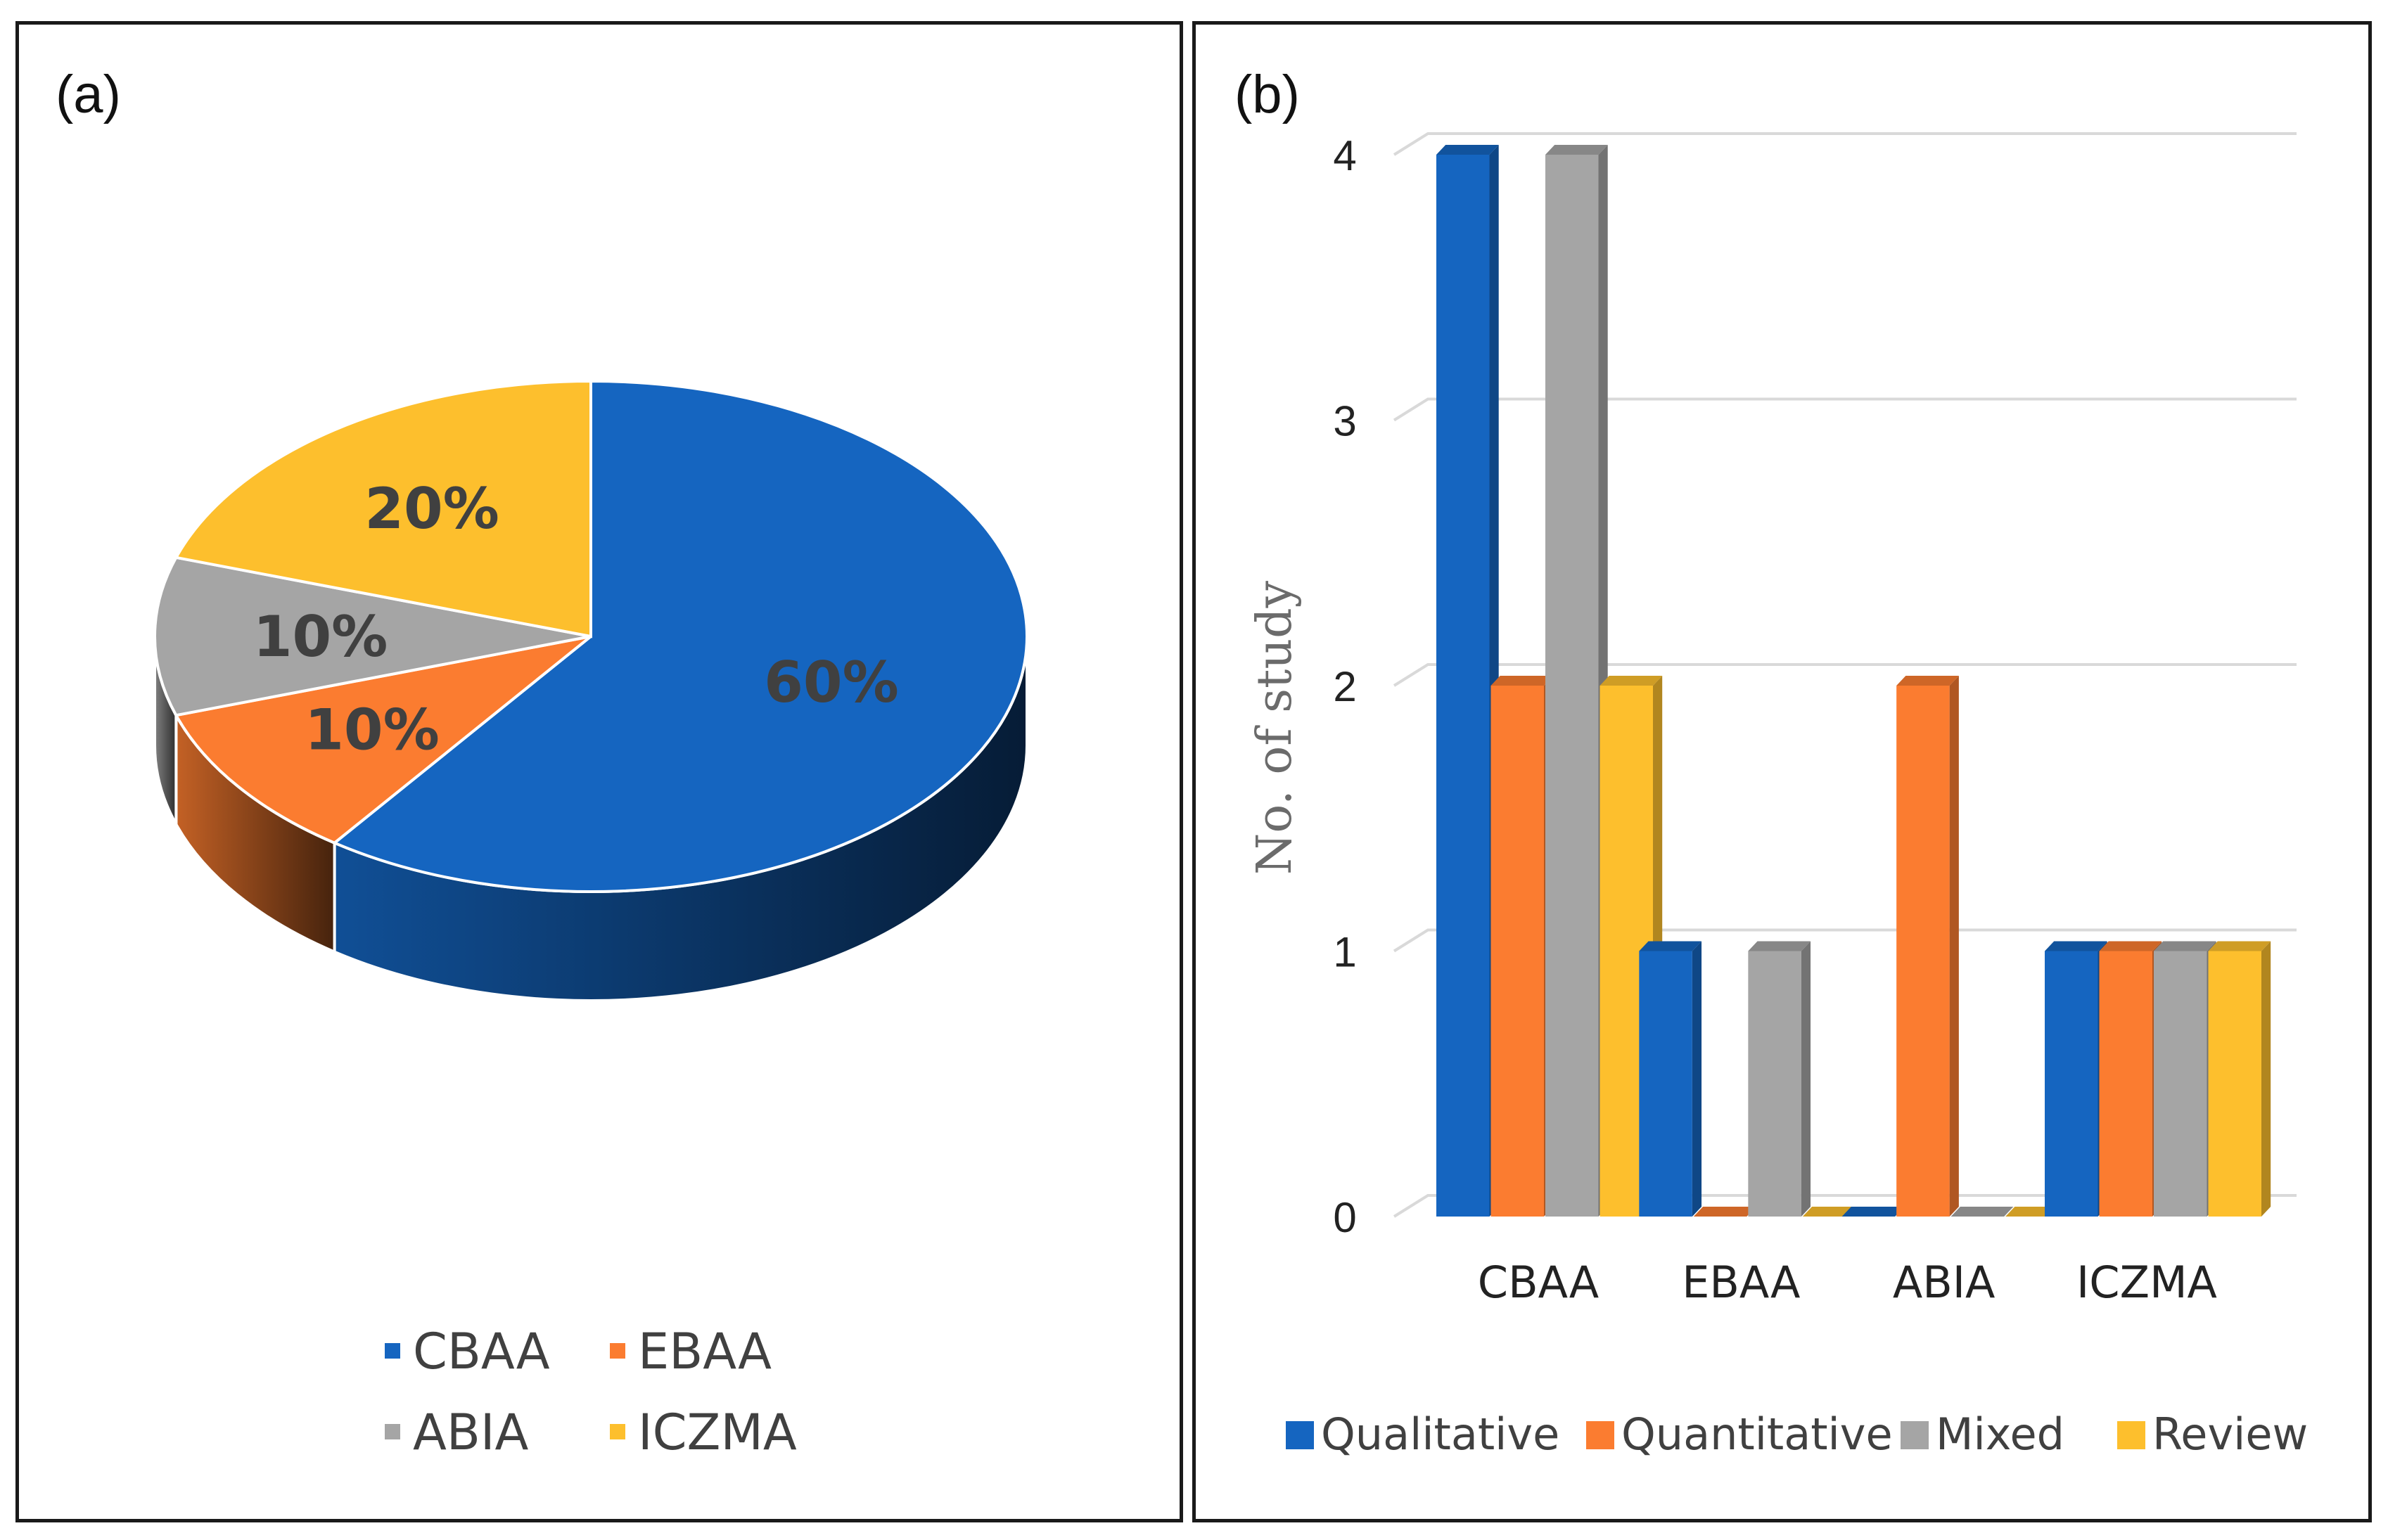 This screenshot has height=1540, width=2388. I want to click on legend-swatch-quantitative, so click(1600, 1435).